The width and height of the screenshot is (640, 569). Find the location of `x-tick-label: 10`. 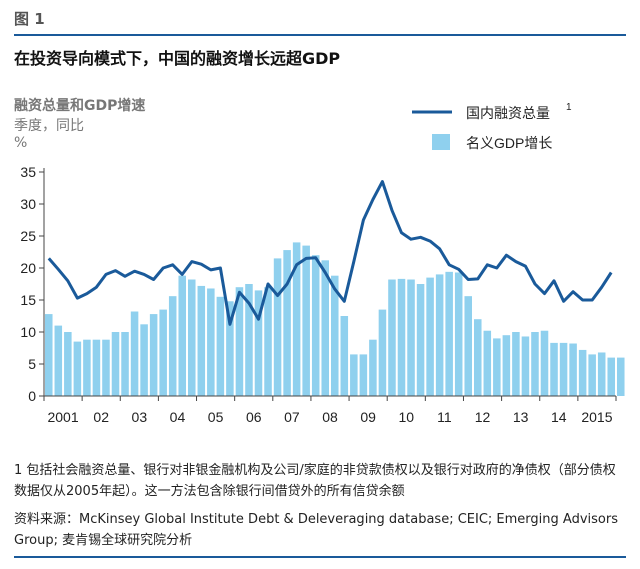

x-tick-label: 10 is located at coordinates (406, 417).